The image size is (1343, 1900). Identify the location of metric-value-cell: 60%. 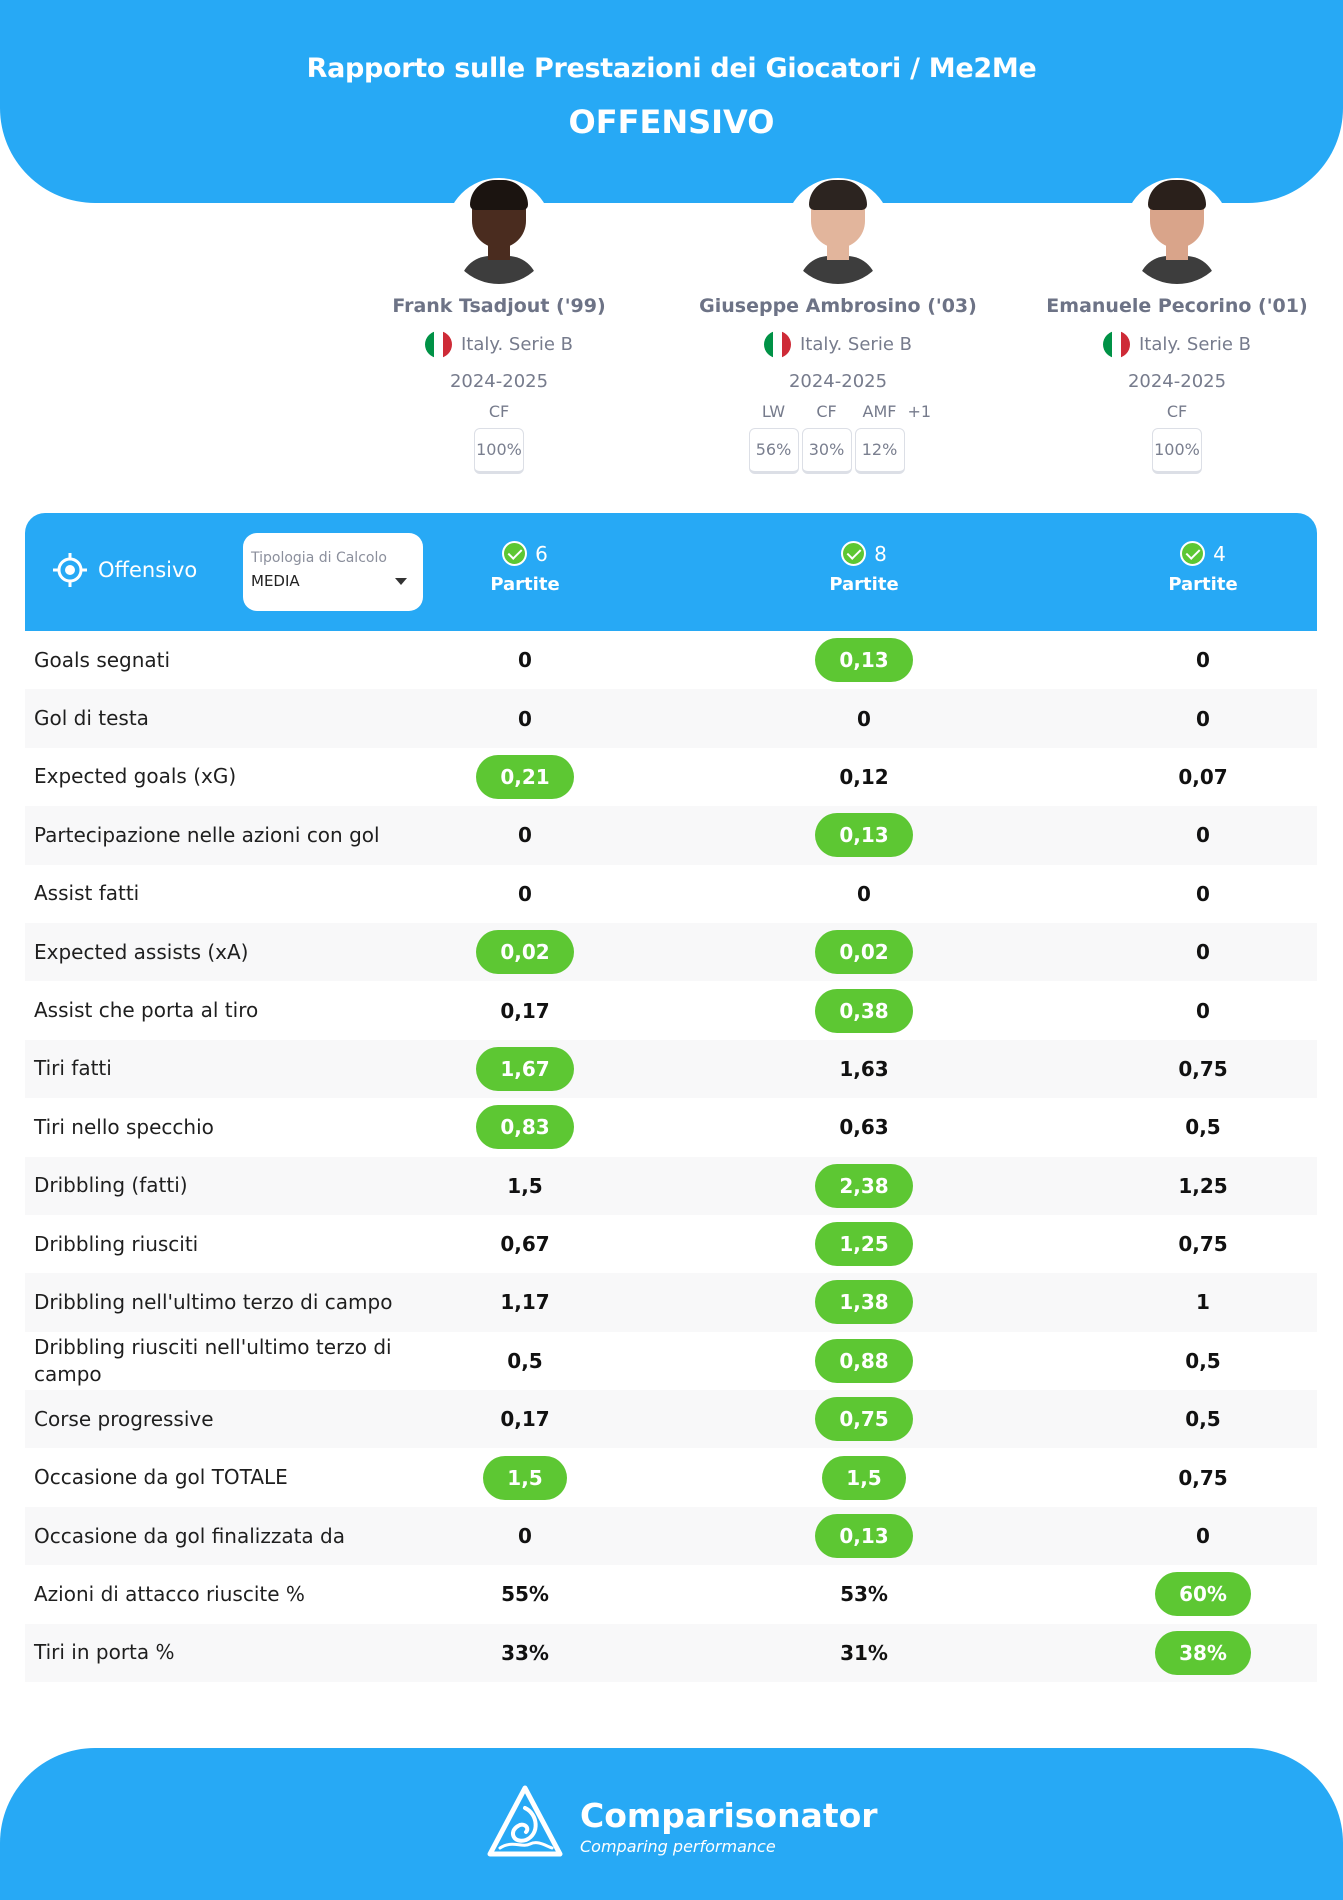
(1203, 1594).